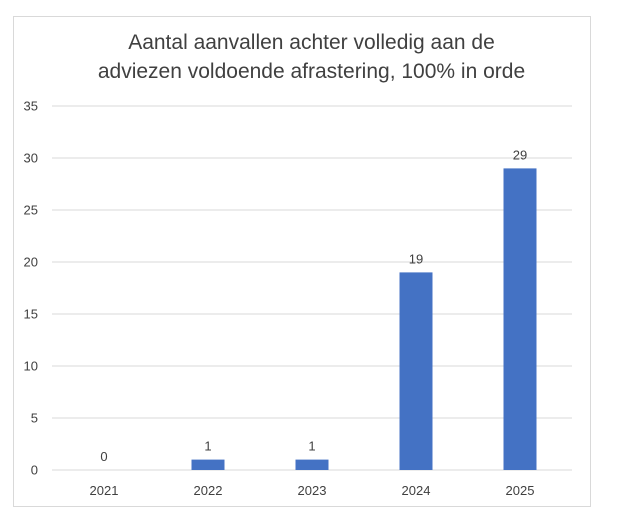 This screenshot has height=525, width=623. Describe the element at coordinates (520, 490) in the screenshot. I see `x-tick-label-2025: 2025` at that location.